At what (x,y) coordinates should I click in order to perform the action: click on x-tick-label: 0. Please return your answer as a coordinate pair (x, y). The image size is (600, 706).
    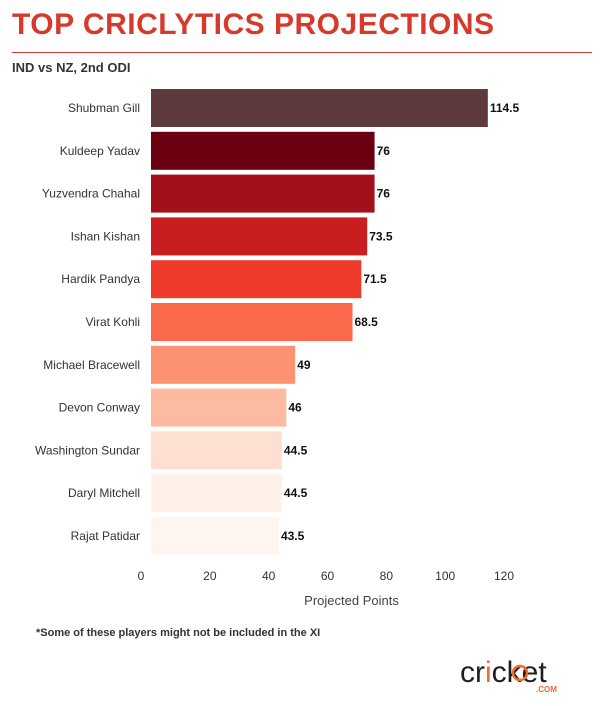
    Looking at the image, I should click on (141, 576).